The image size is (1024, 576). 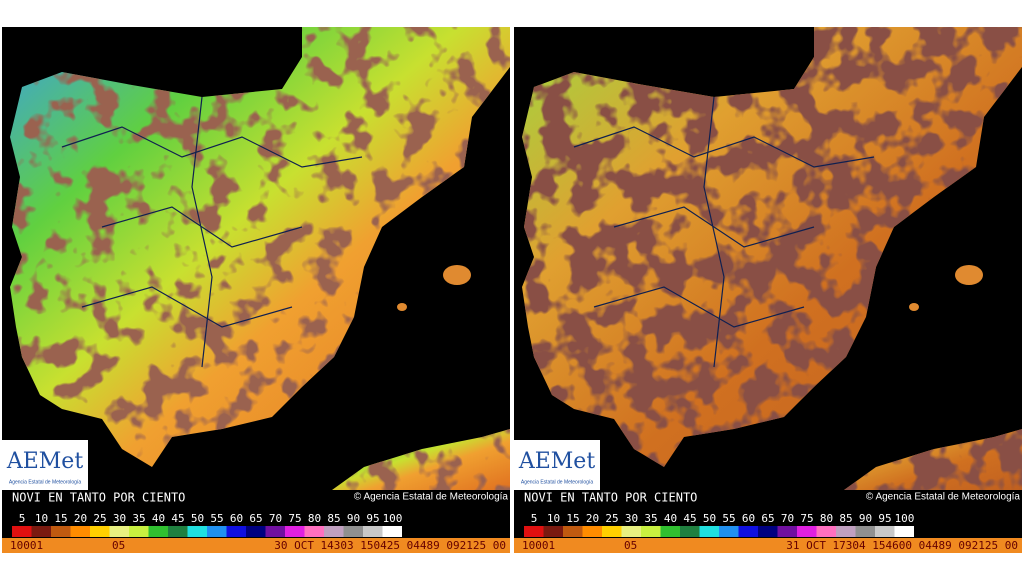 I want to click on logo-subtitle: Agencia Estatal de Meteorología, so click(x=557, y=482).